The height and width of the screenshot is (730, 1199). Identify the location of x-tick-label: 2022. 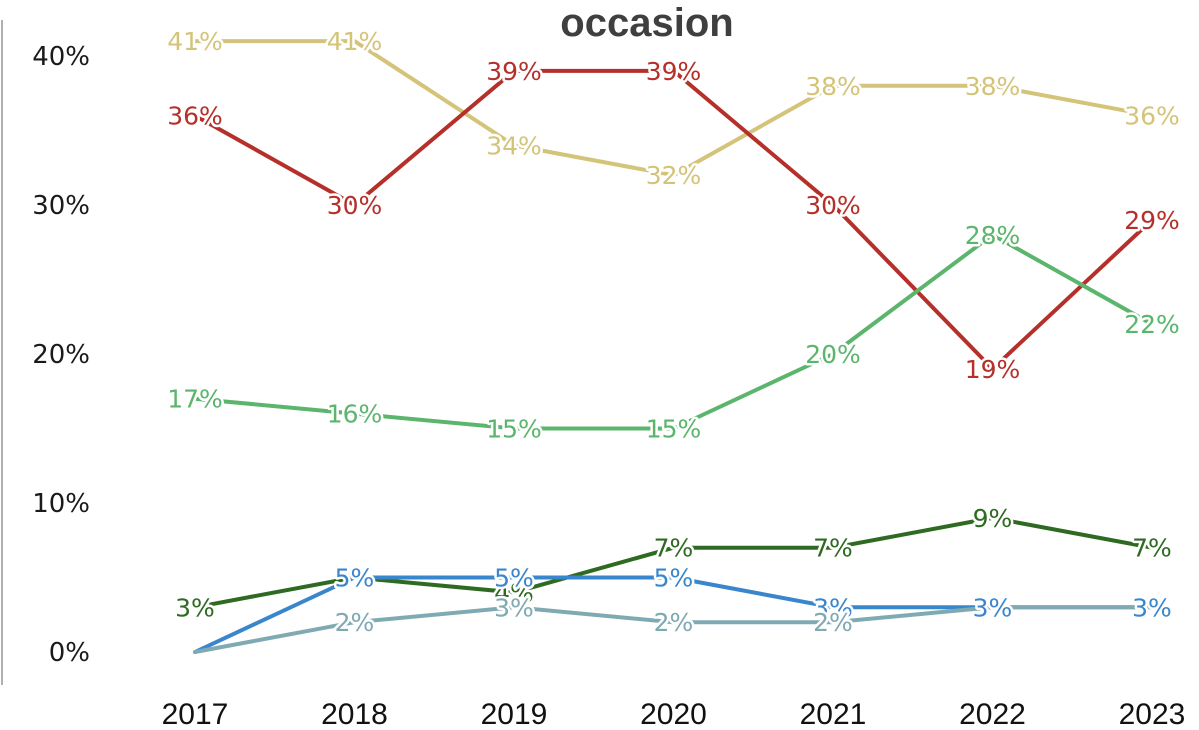
(992, 714).